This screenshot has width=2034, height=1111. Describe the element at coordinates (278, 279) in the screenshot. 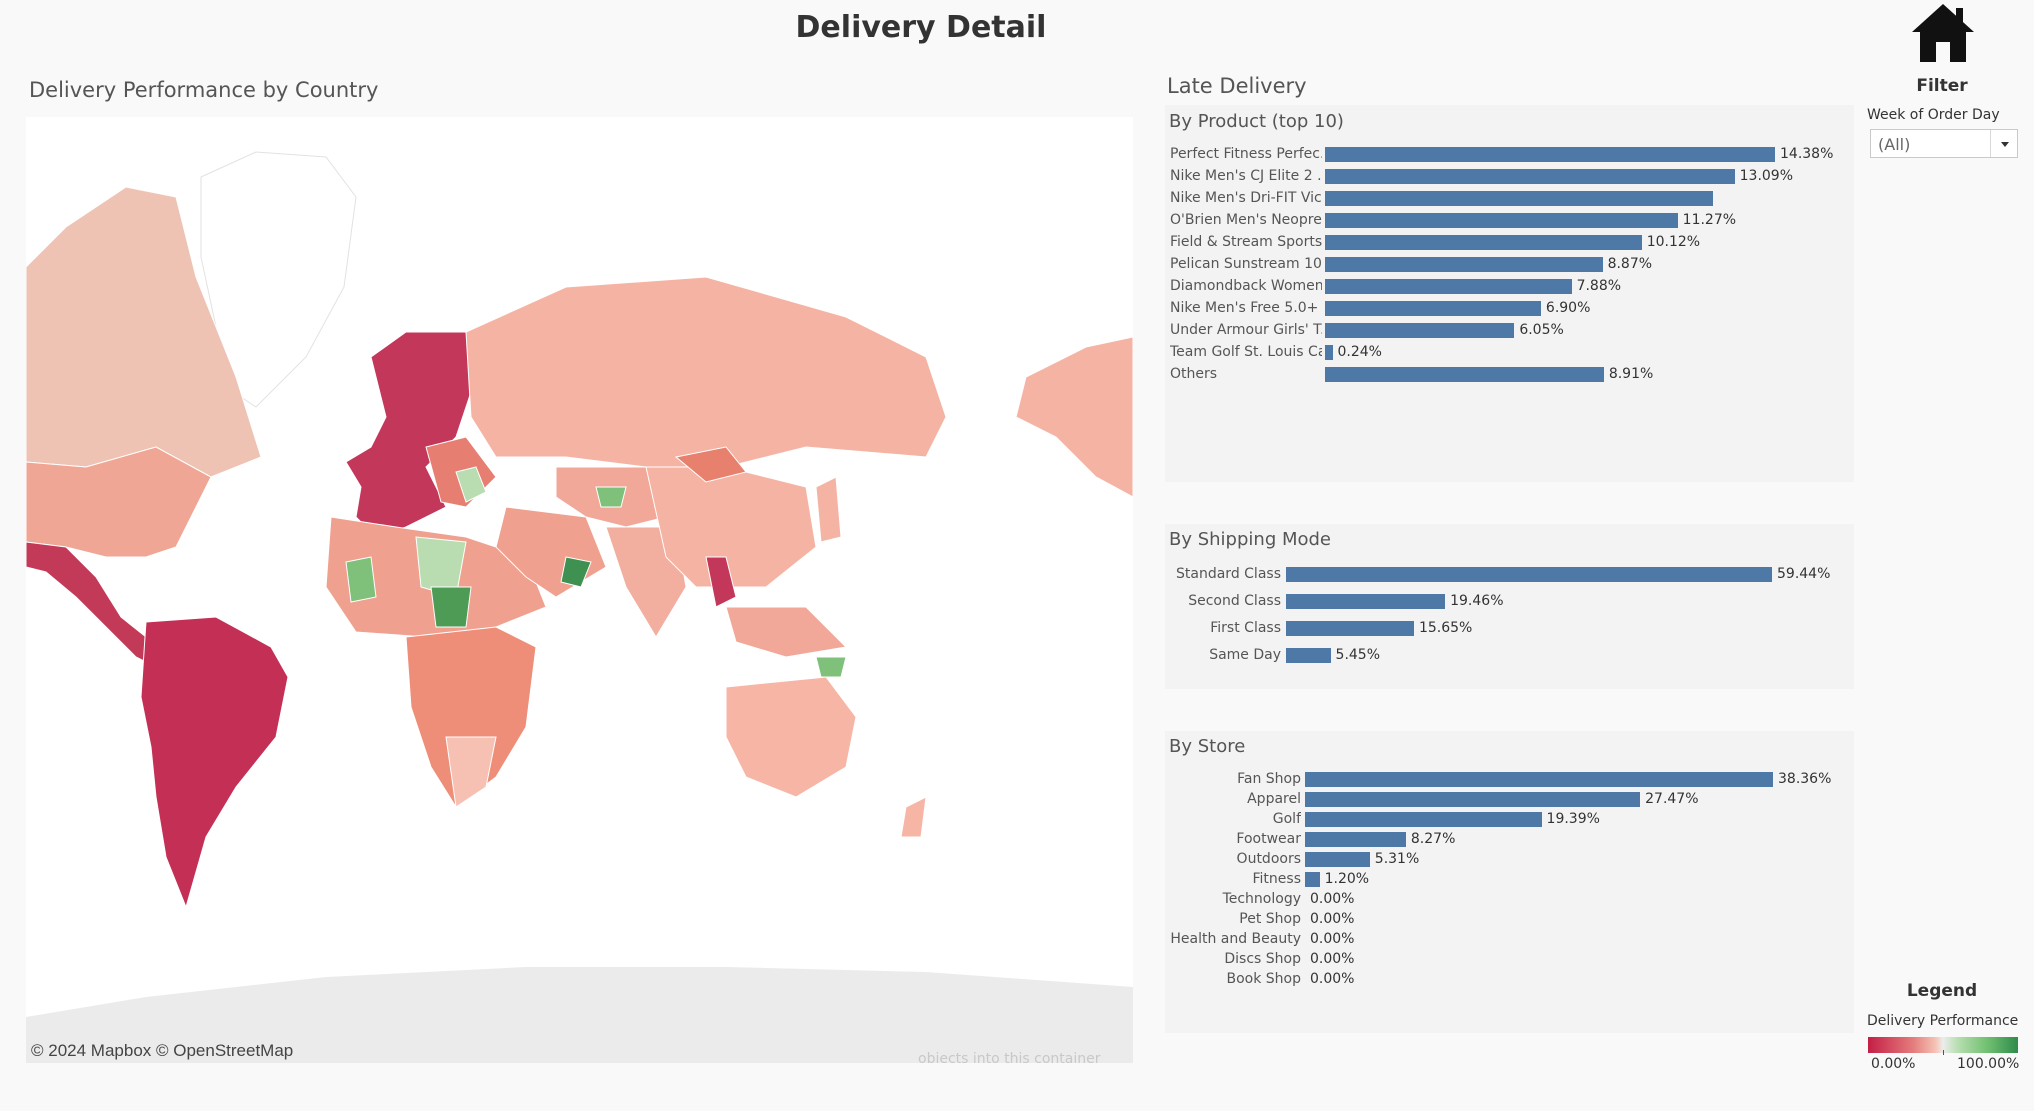

I see `greenland` at that location.